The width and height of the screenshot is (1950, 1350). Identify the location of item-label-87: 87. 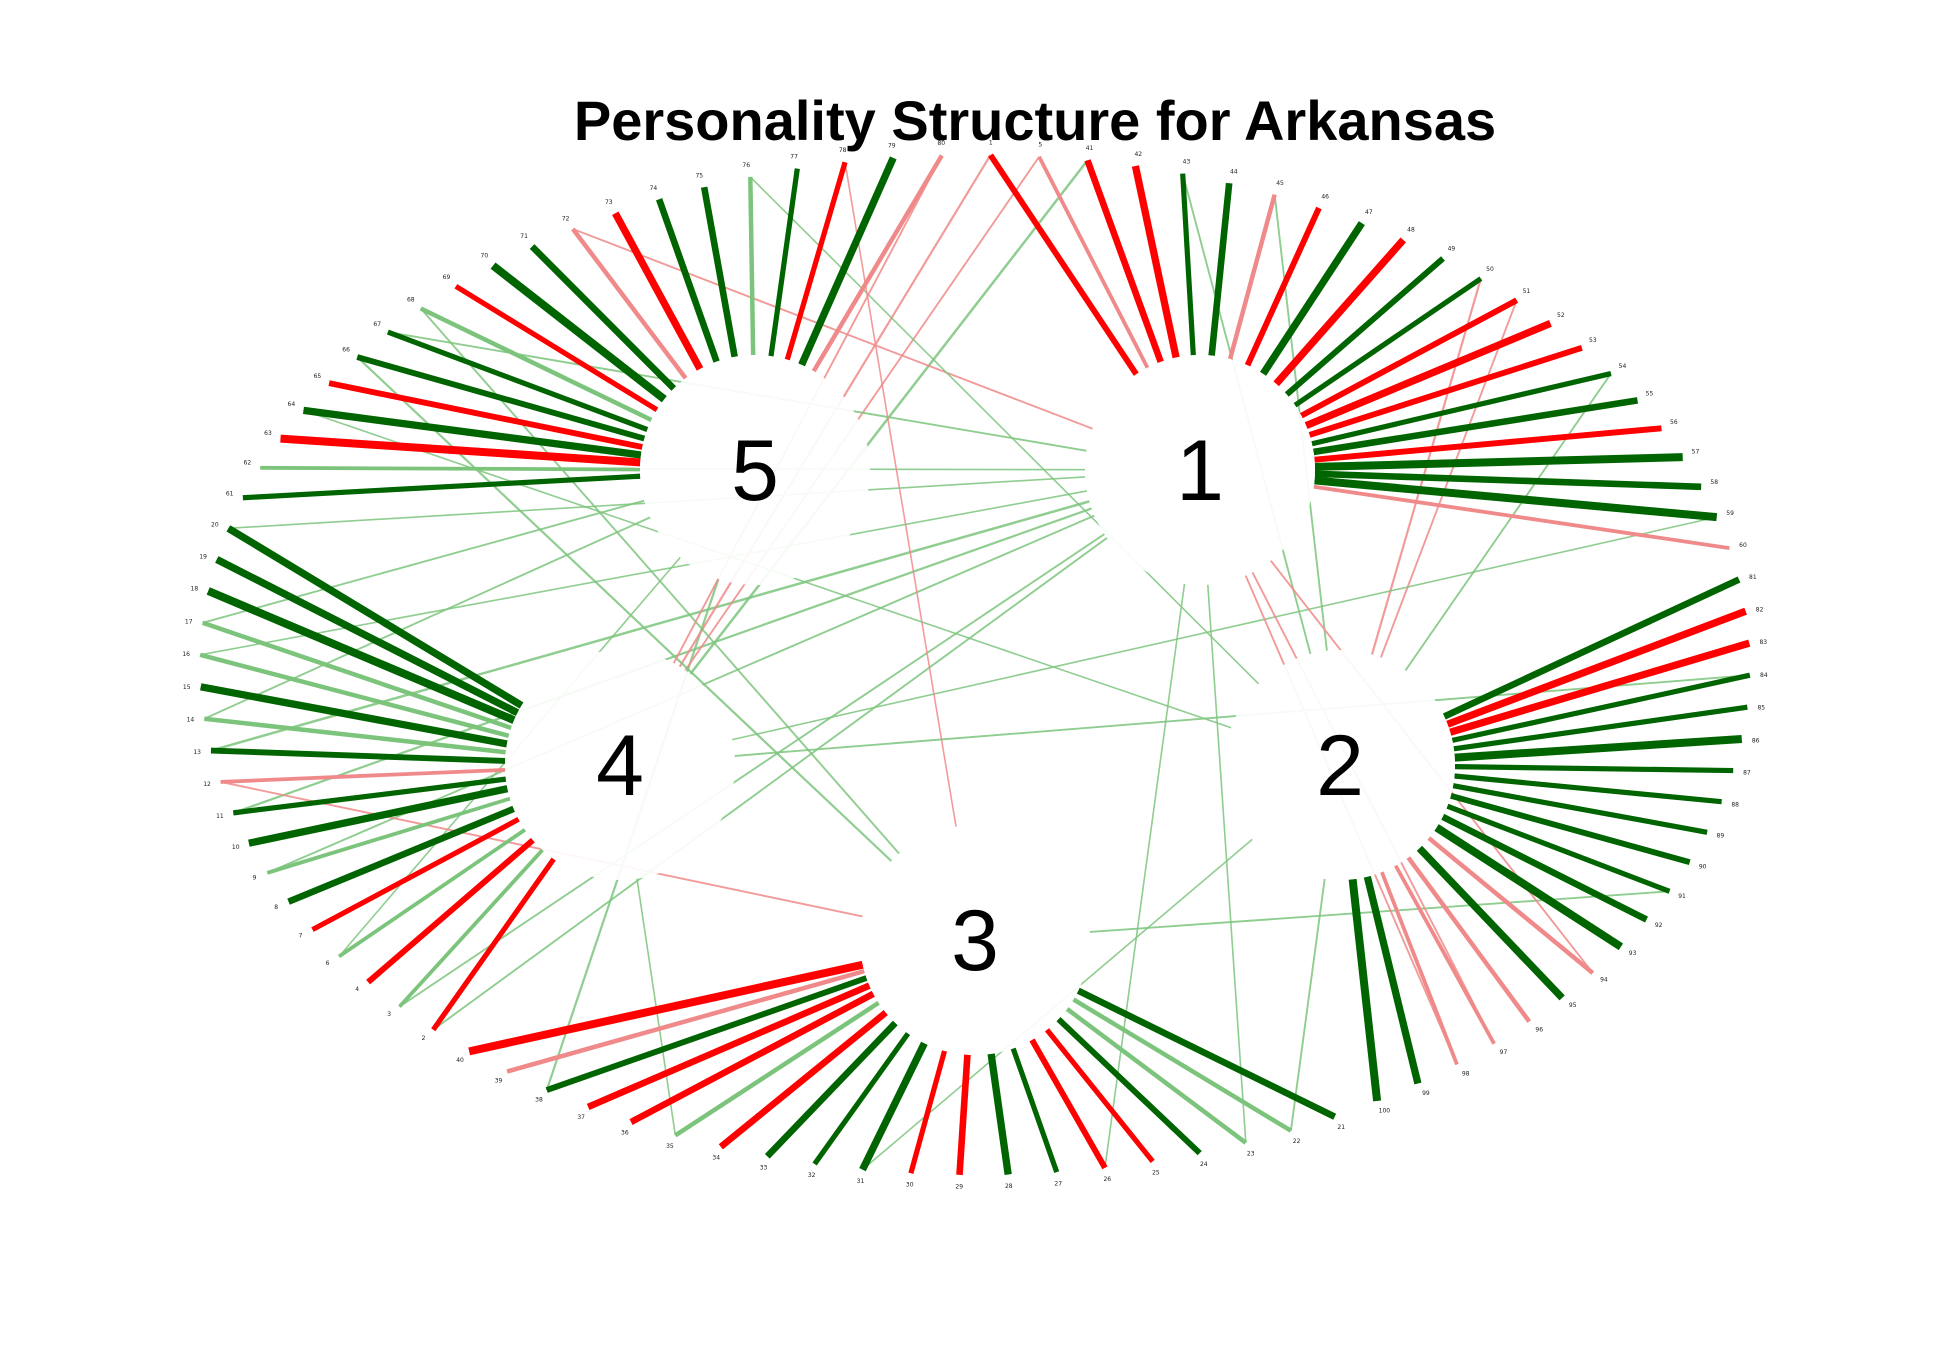
(1747, 773).